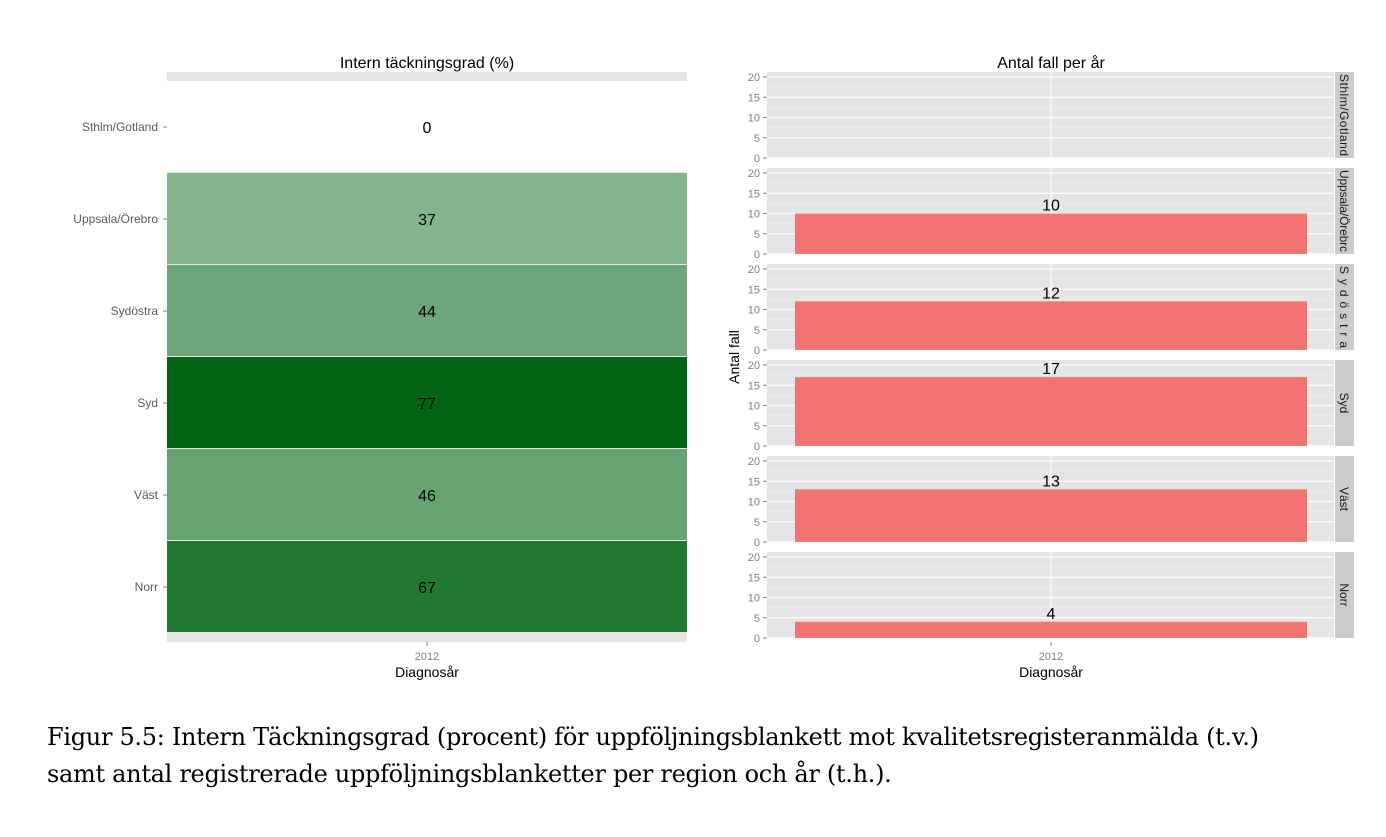 This screenshot has height=837, width=1386. What do you see at coordinates (427, 672) in the screenshot?
I see `heatmap-x-axis-title: Diagnosår` at bounding box center [427, 672].